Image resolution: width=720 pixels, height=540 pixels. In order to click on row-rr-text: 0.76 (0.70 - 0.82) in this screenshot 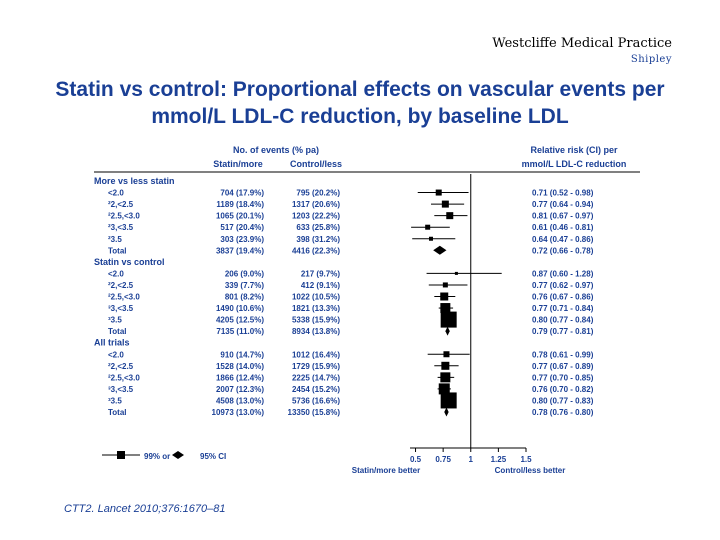, I will do `click(563, 389)`.